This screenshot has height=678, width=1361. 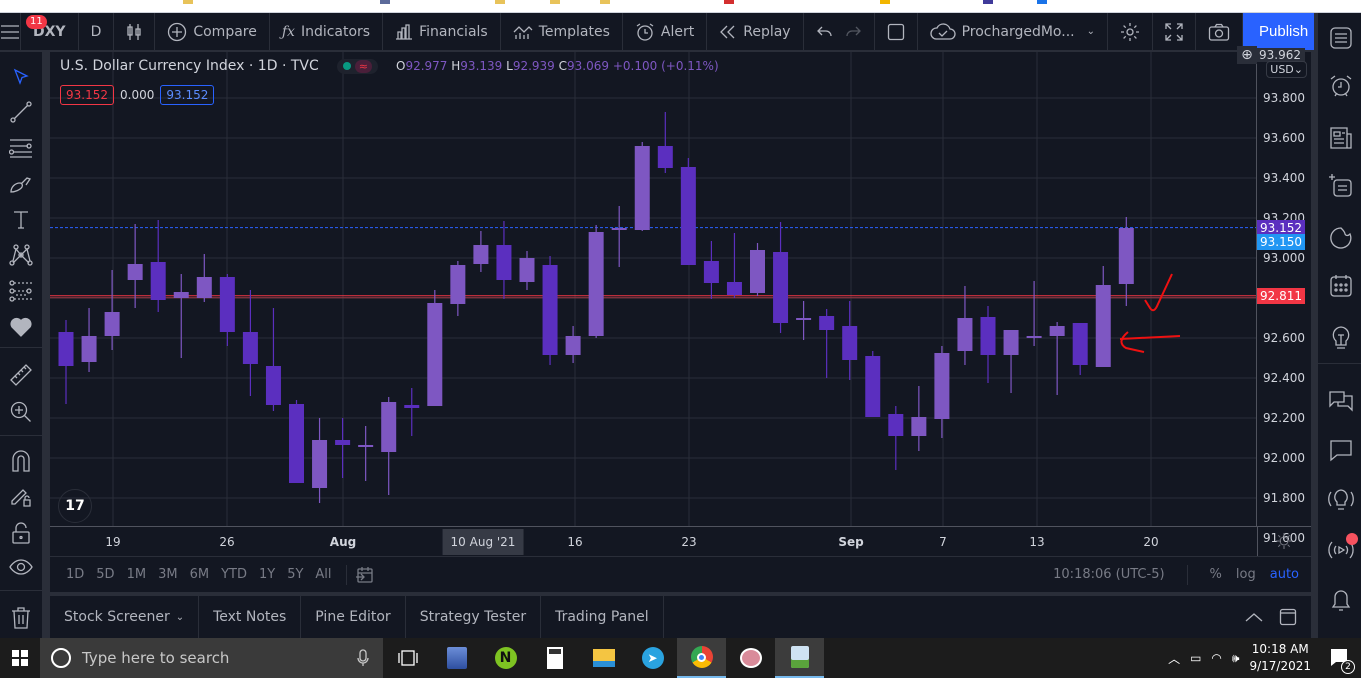 What do you see at coordinates (21, 568) in the screenshot?
I see `hide-drawings-tool` at bounding box center [21, 568].